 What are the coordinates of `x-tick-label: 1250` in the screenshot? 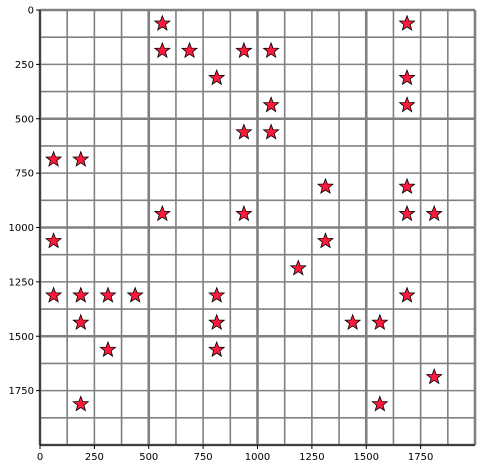 It's located at (311, 457).